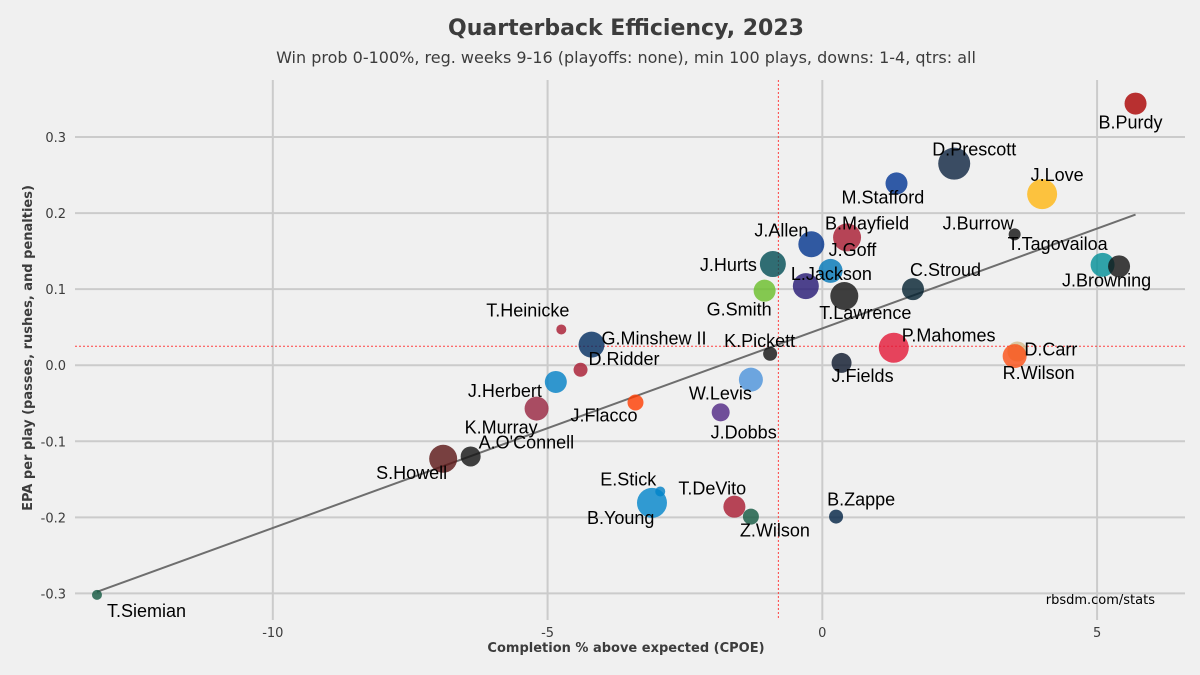  Describe the element at coordinates (847, 237) in the screenshot. I see `point-b-mayfield` at that location.